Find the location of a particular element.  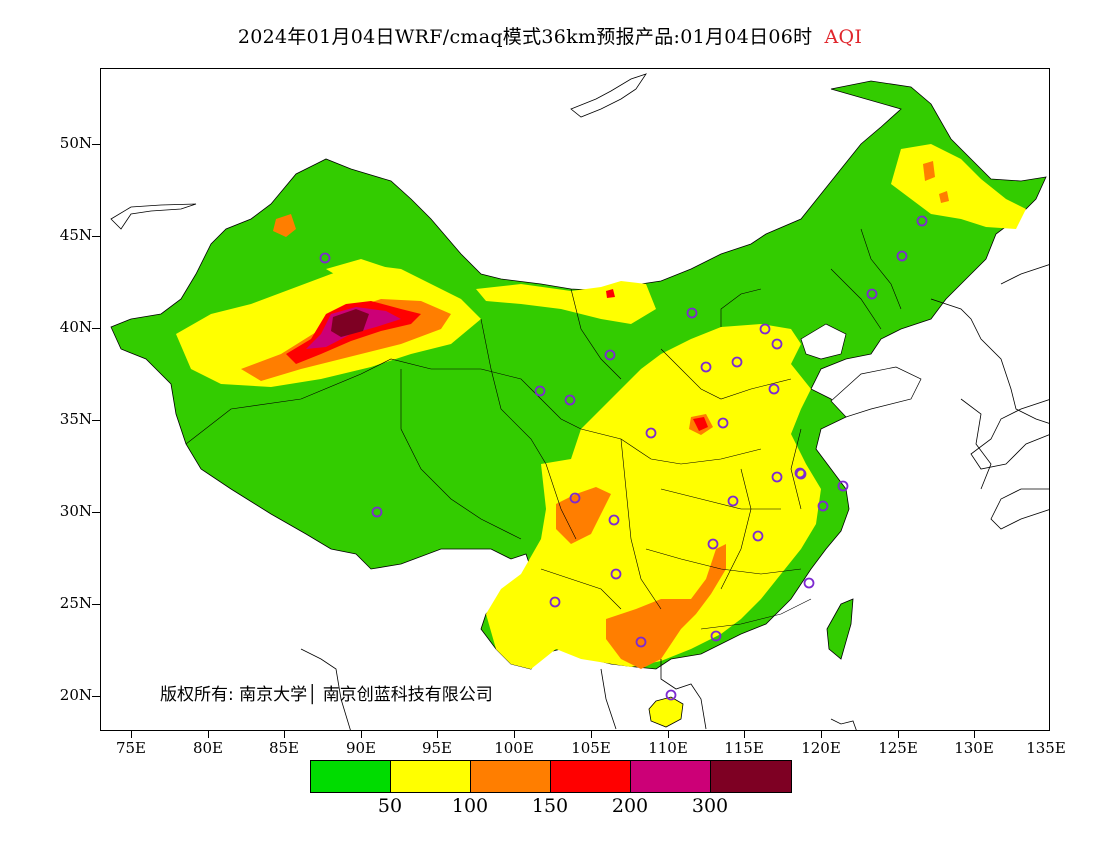

copyright-notice: 版权所有: 南京大学│ 南京创蓝科技有限公司 is located at coordinates (326, 695).